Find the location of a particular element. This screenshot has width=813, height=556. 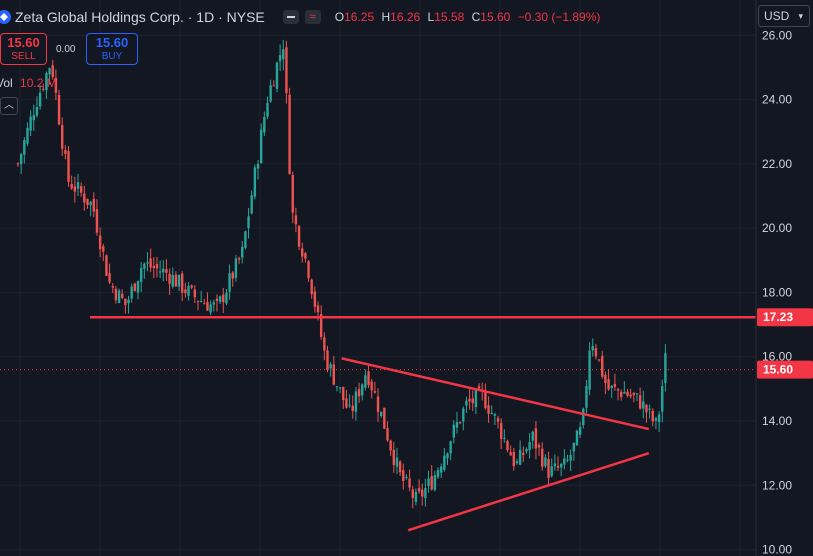

trendline-upper is located at coordinates (495, 394).